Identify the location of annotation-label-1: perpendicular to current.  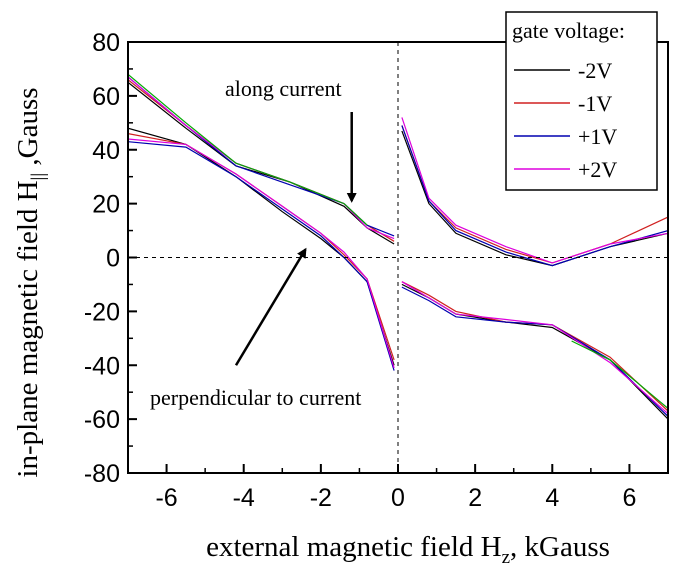
(255, 397).